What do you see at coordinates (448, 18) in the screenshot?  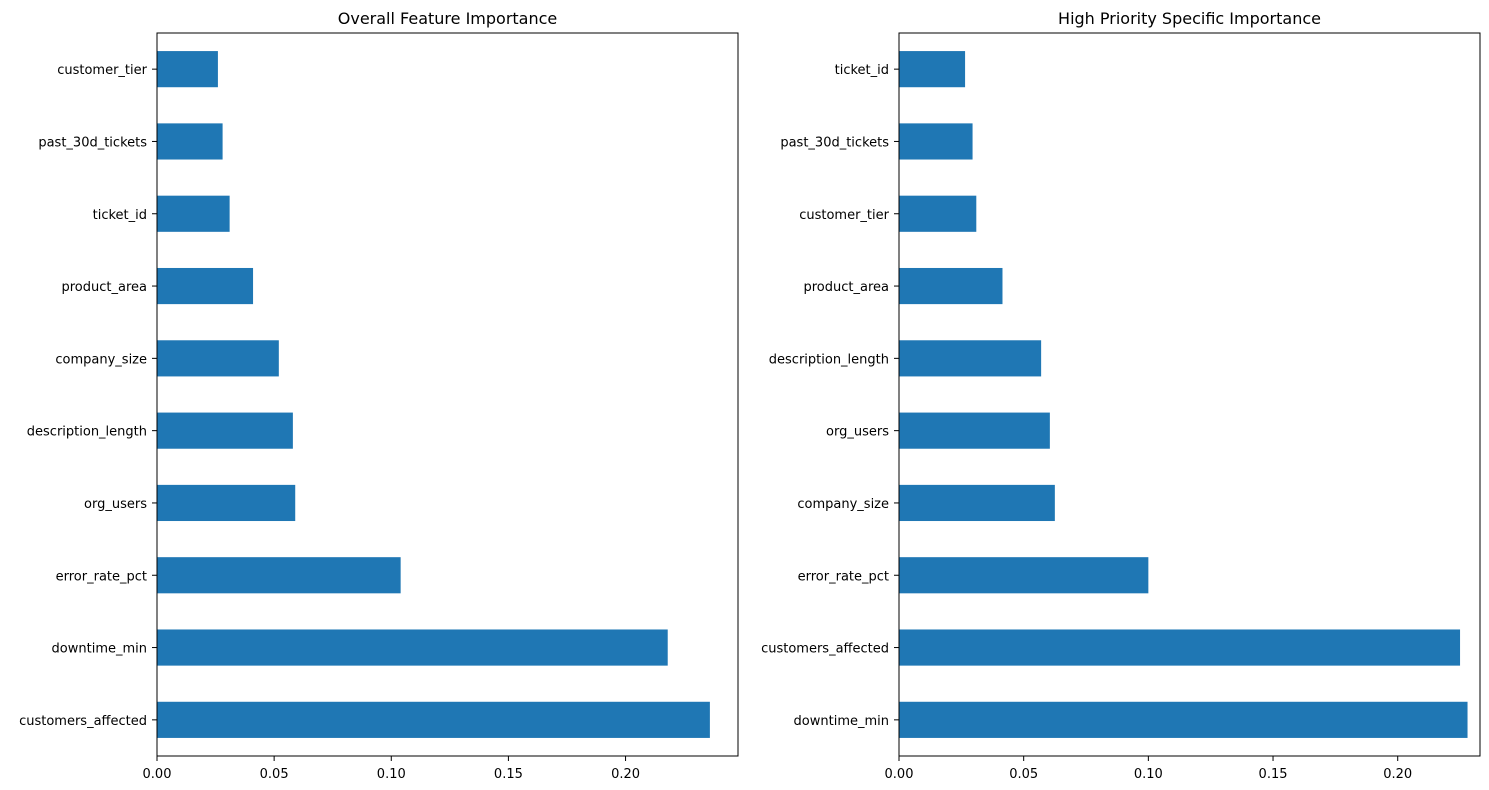 I see `chart-title: Overall Feature Importance` at bounding box center [448, 18].